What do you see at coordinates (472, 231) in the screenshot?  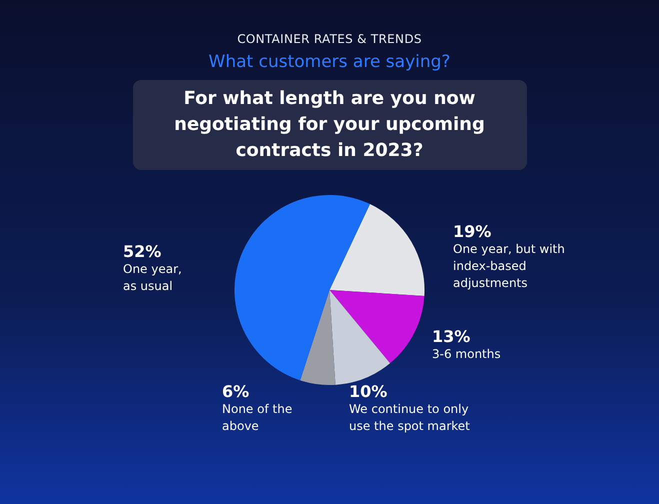 I see `data-label: 19%` at bounding box center [472, 231].